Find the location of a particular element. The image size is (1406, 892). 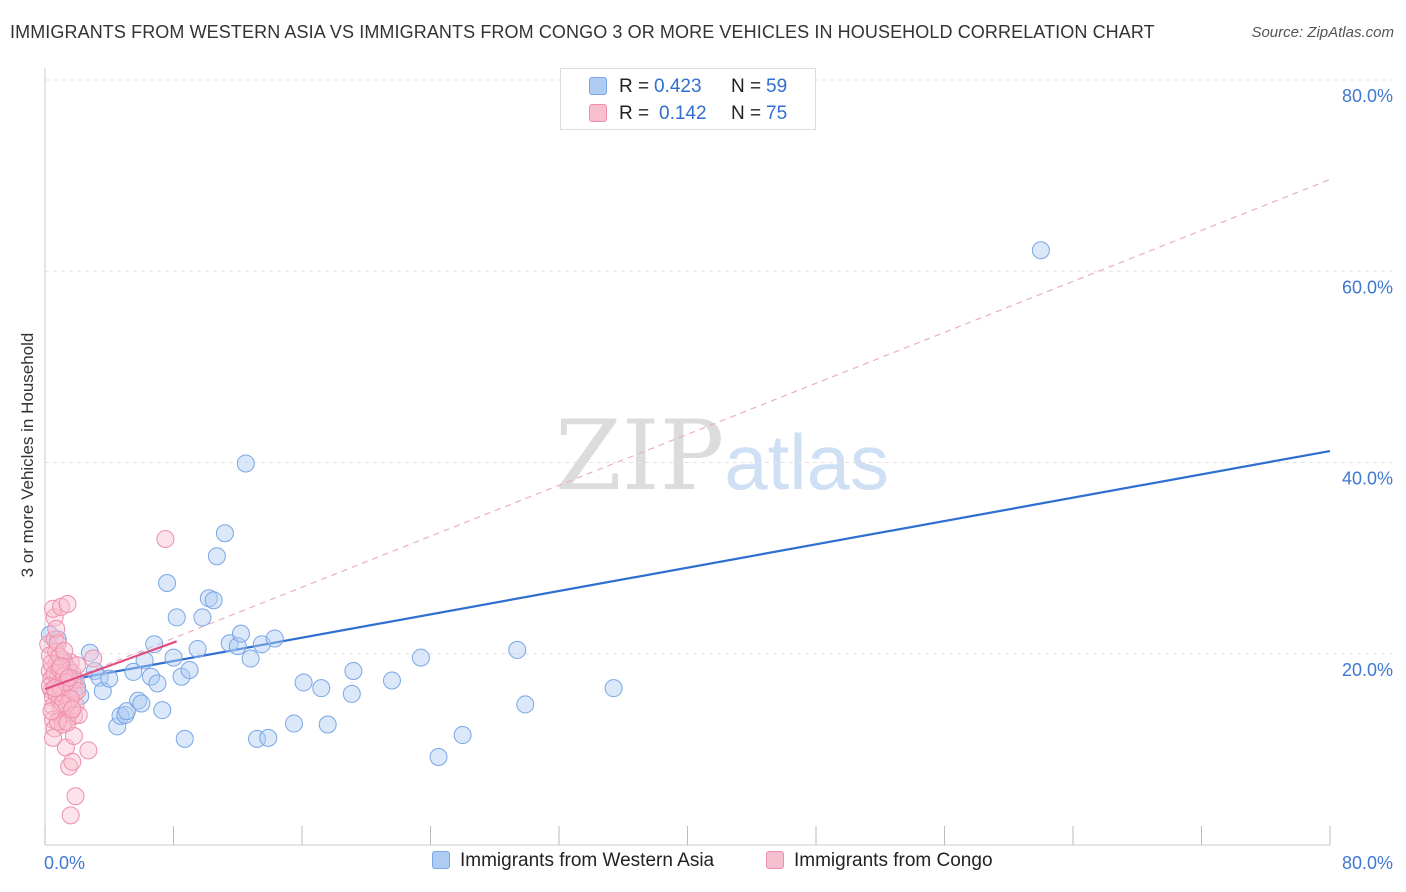

legend-r-value: 0.142 is located at coordinates (683, 113).